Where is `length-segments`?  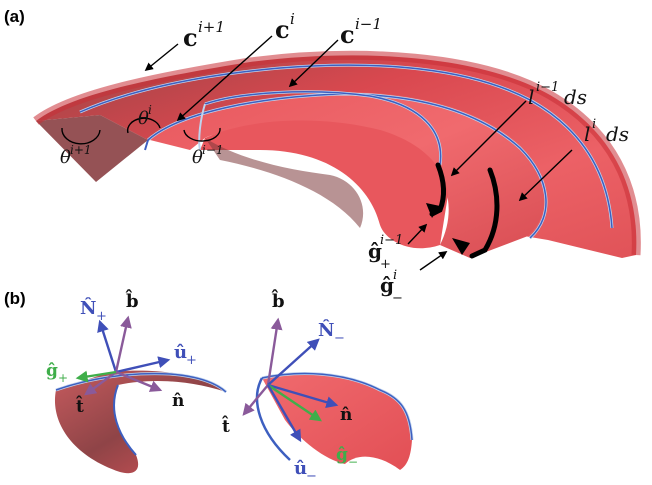 length-segments is located at coordinates (464, 210).